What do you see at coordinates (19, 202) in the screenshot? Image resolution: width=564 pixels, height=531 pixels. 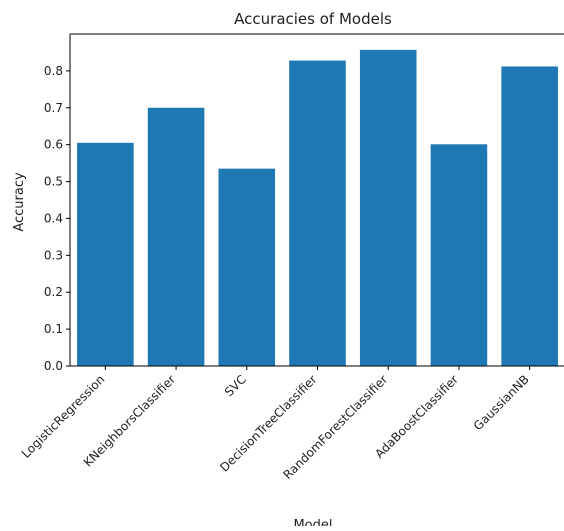 I see `y-axis-label: Accuracy` at bounding box center [19, 202].